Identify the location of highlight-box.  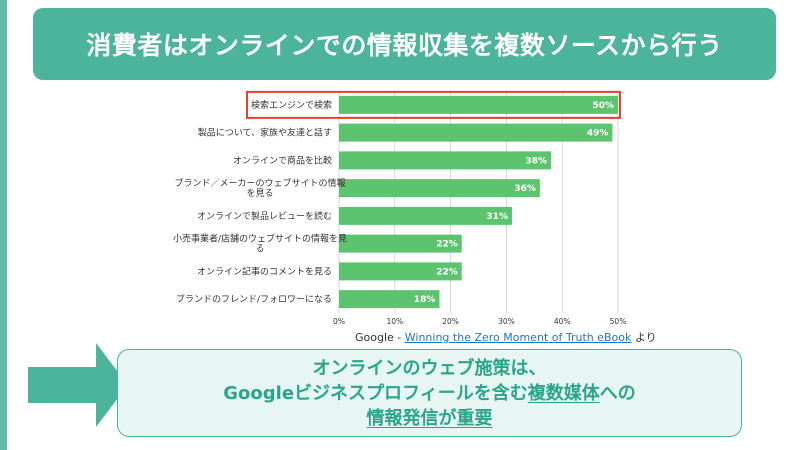
(433, 104).